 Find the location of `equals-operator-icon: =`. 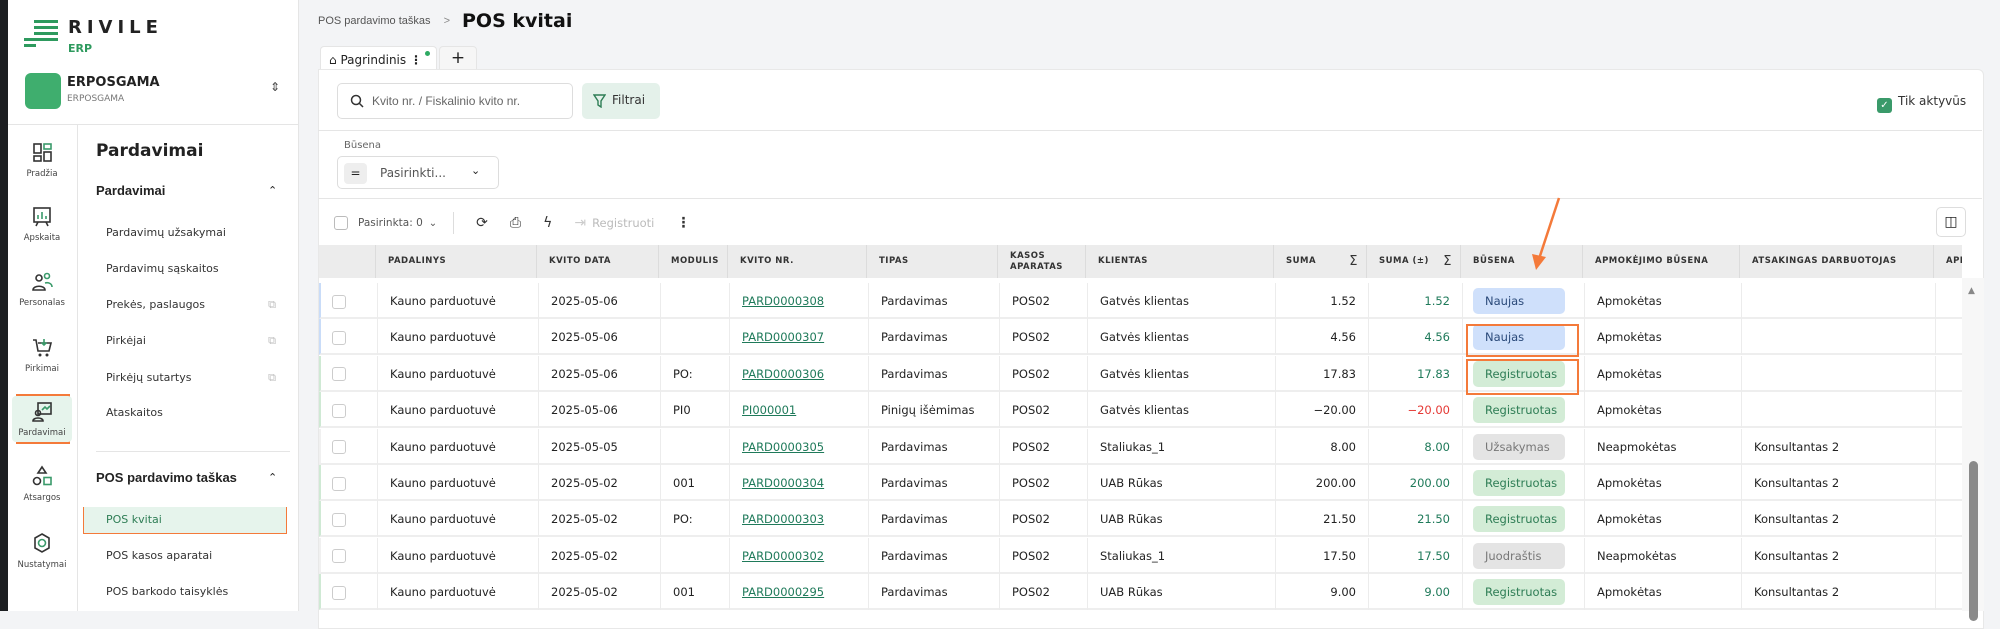

equals-operator-icon: = is located at coordinates (355, 173).